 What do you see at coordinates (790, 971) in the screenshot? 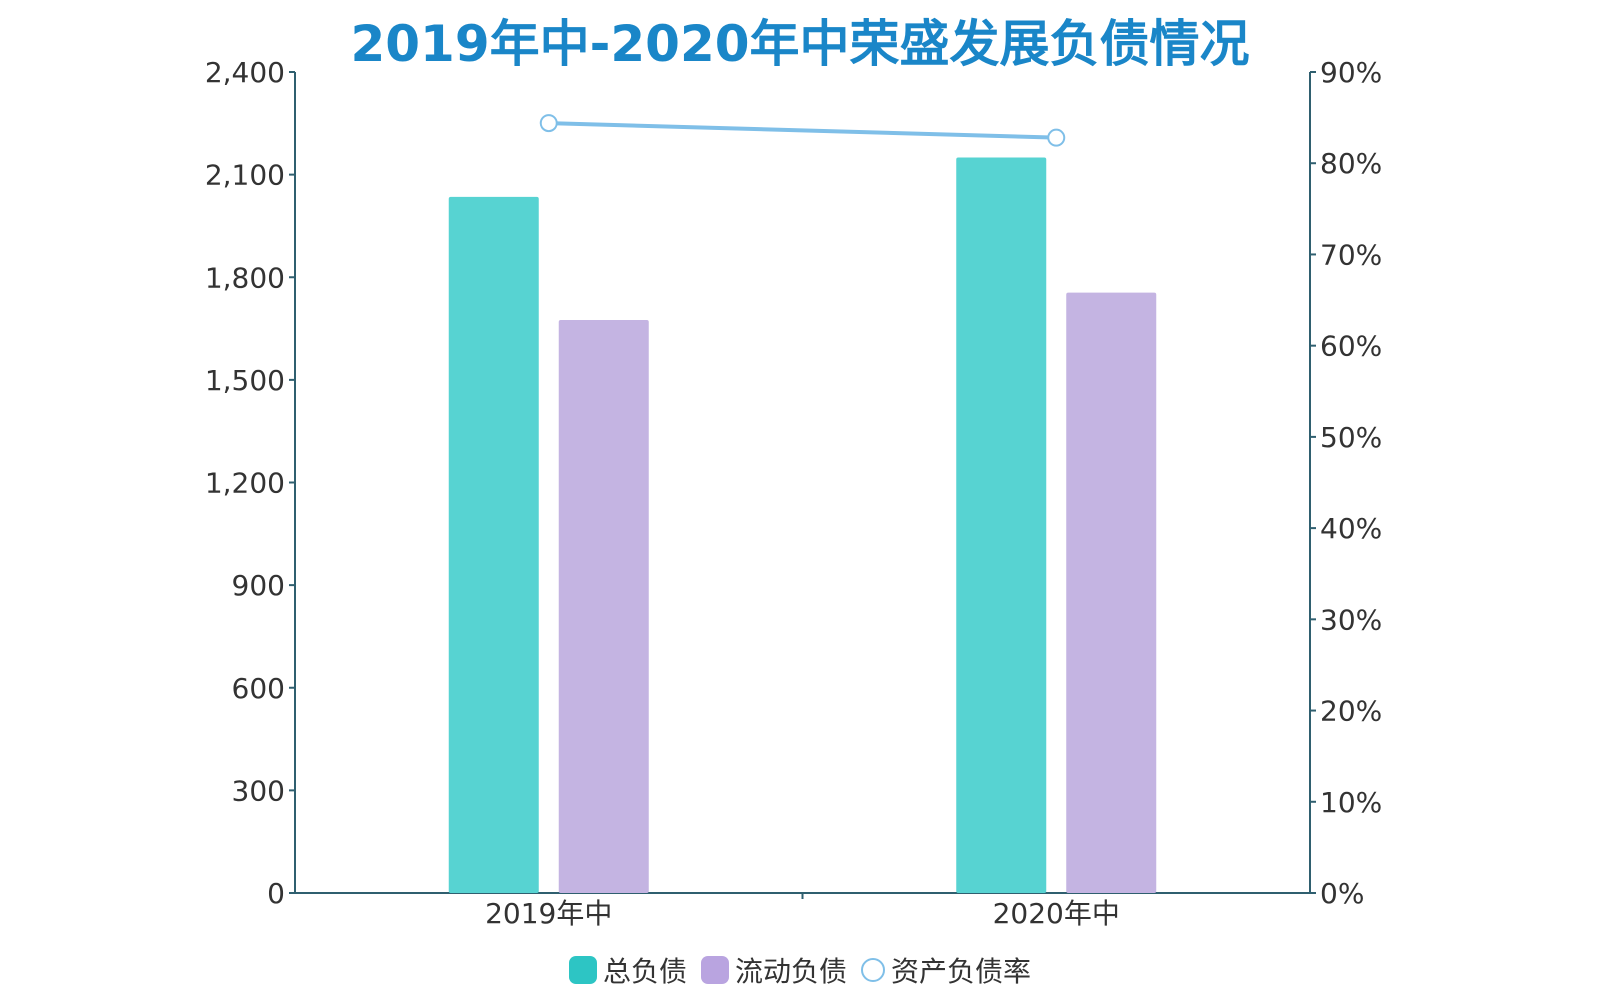
I see `legend-label-current-liabilities: 流动负债` at bounding box center [790, 971].